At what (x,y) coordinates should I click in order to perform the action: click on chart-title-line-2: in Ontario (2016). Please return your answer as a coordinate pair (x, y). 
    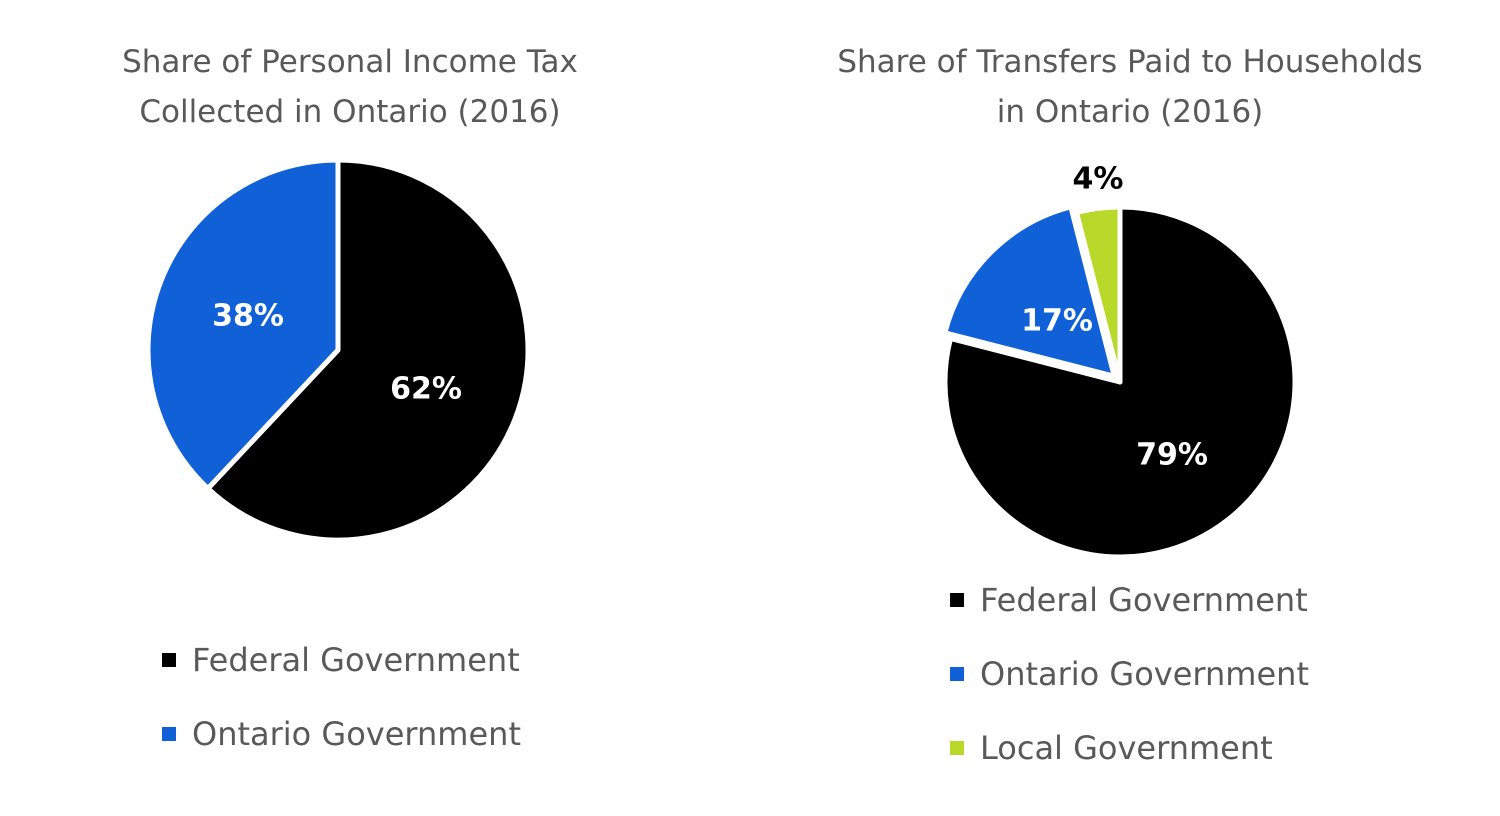
    Looking at the image, I should click on (1130, 112).